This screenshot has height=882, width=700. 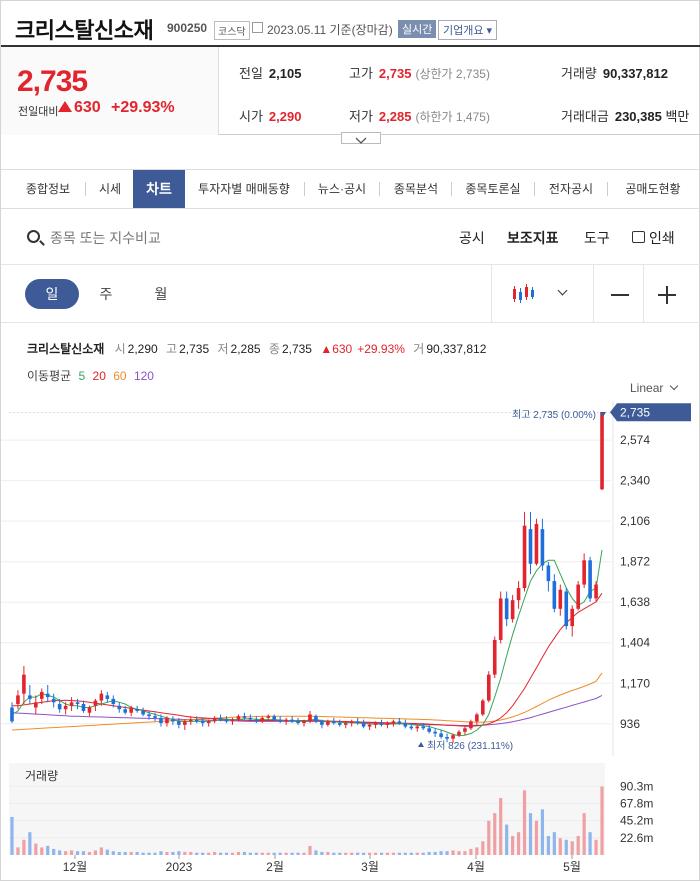 What do you see at coordinates (159, 189) in the screenshot?
I see `tab-chart: 차트` at bounding box center [159, 189].